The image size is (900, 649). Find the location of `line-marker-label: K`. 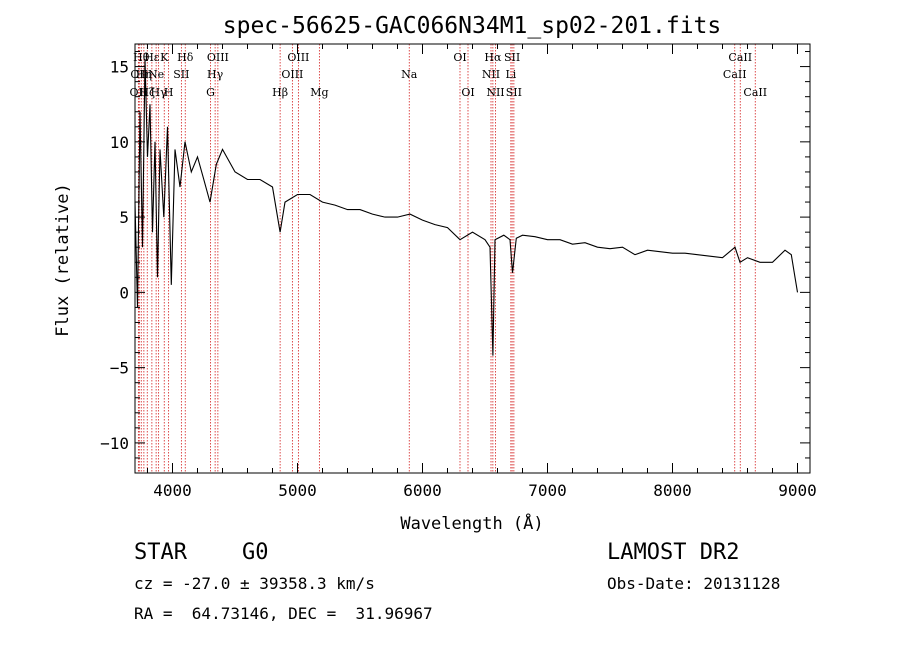

line-marker-label: K is located at coordinates (164, 57).